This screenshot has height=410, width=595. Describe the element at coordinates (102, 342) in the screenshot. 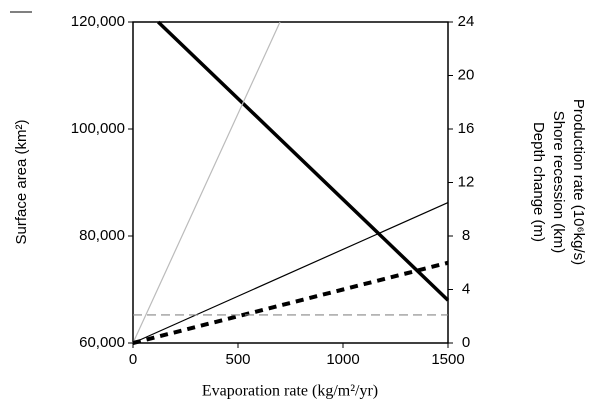

I see `y-tick-label: 60,000` at that location.